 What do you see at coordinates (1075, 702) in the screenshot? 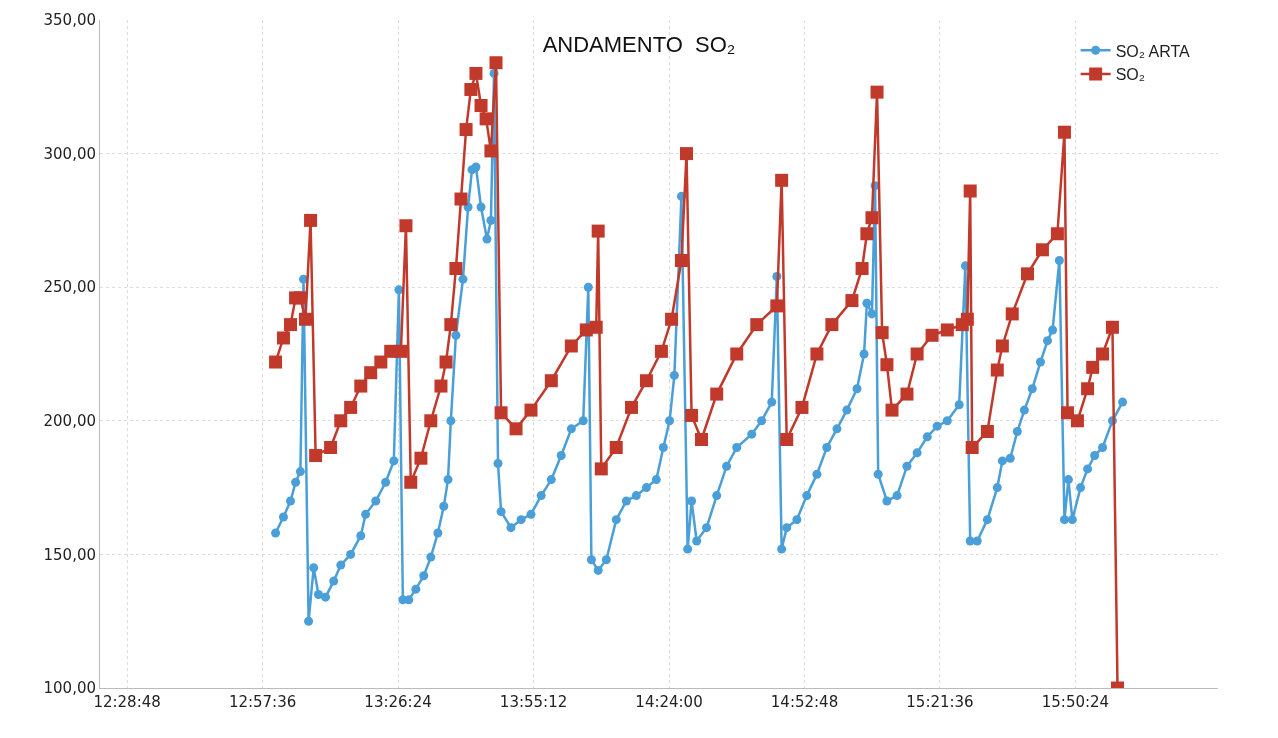
I see `x-tick-label: 15:50:24` at bounding box center [1075, 702].